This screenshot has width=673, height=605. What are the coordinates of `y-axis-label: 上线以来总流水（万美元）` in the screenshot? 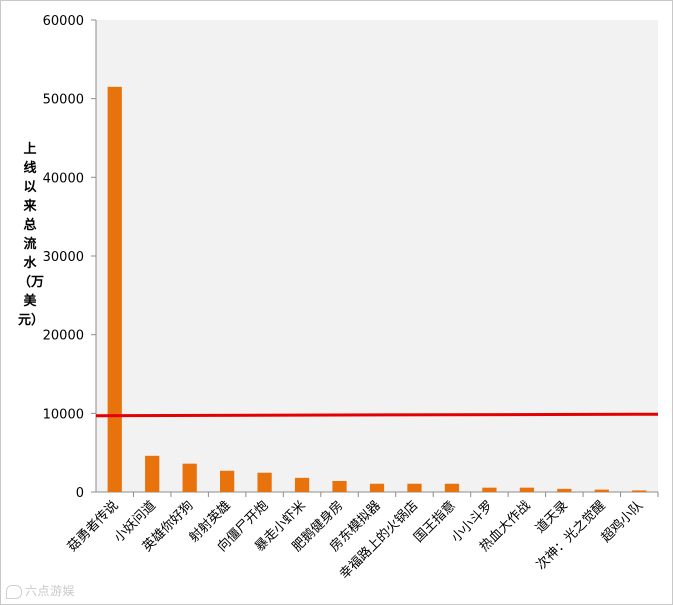 It's located at (31, 235).